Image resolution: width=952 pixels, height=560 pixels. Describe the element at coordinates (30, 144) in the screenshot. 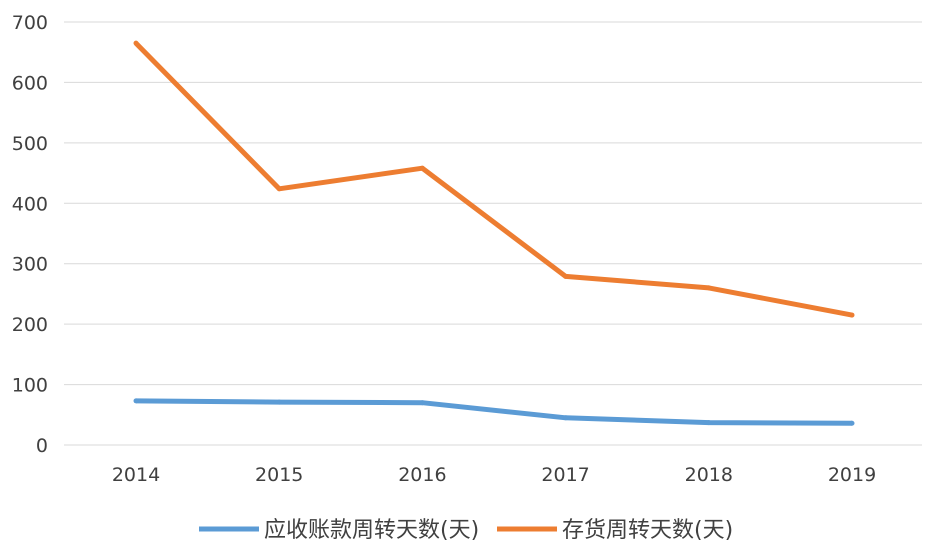

I see `y-tick-label: 500` at that location.